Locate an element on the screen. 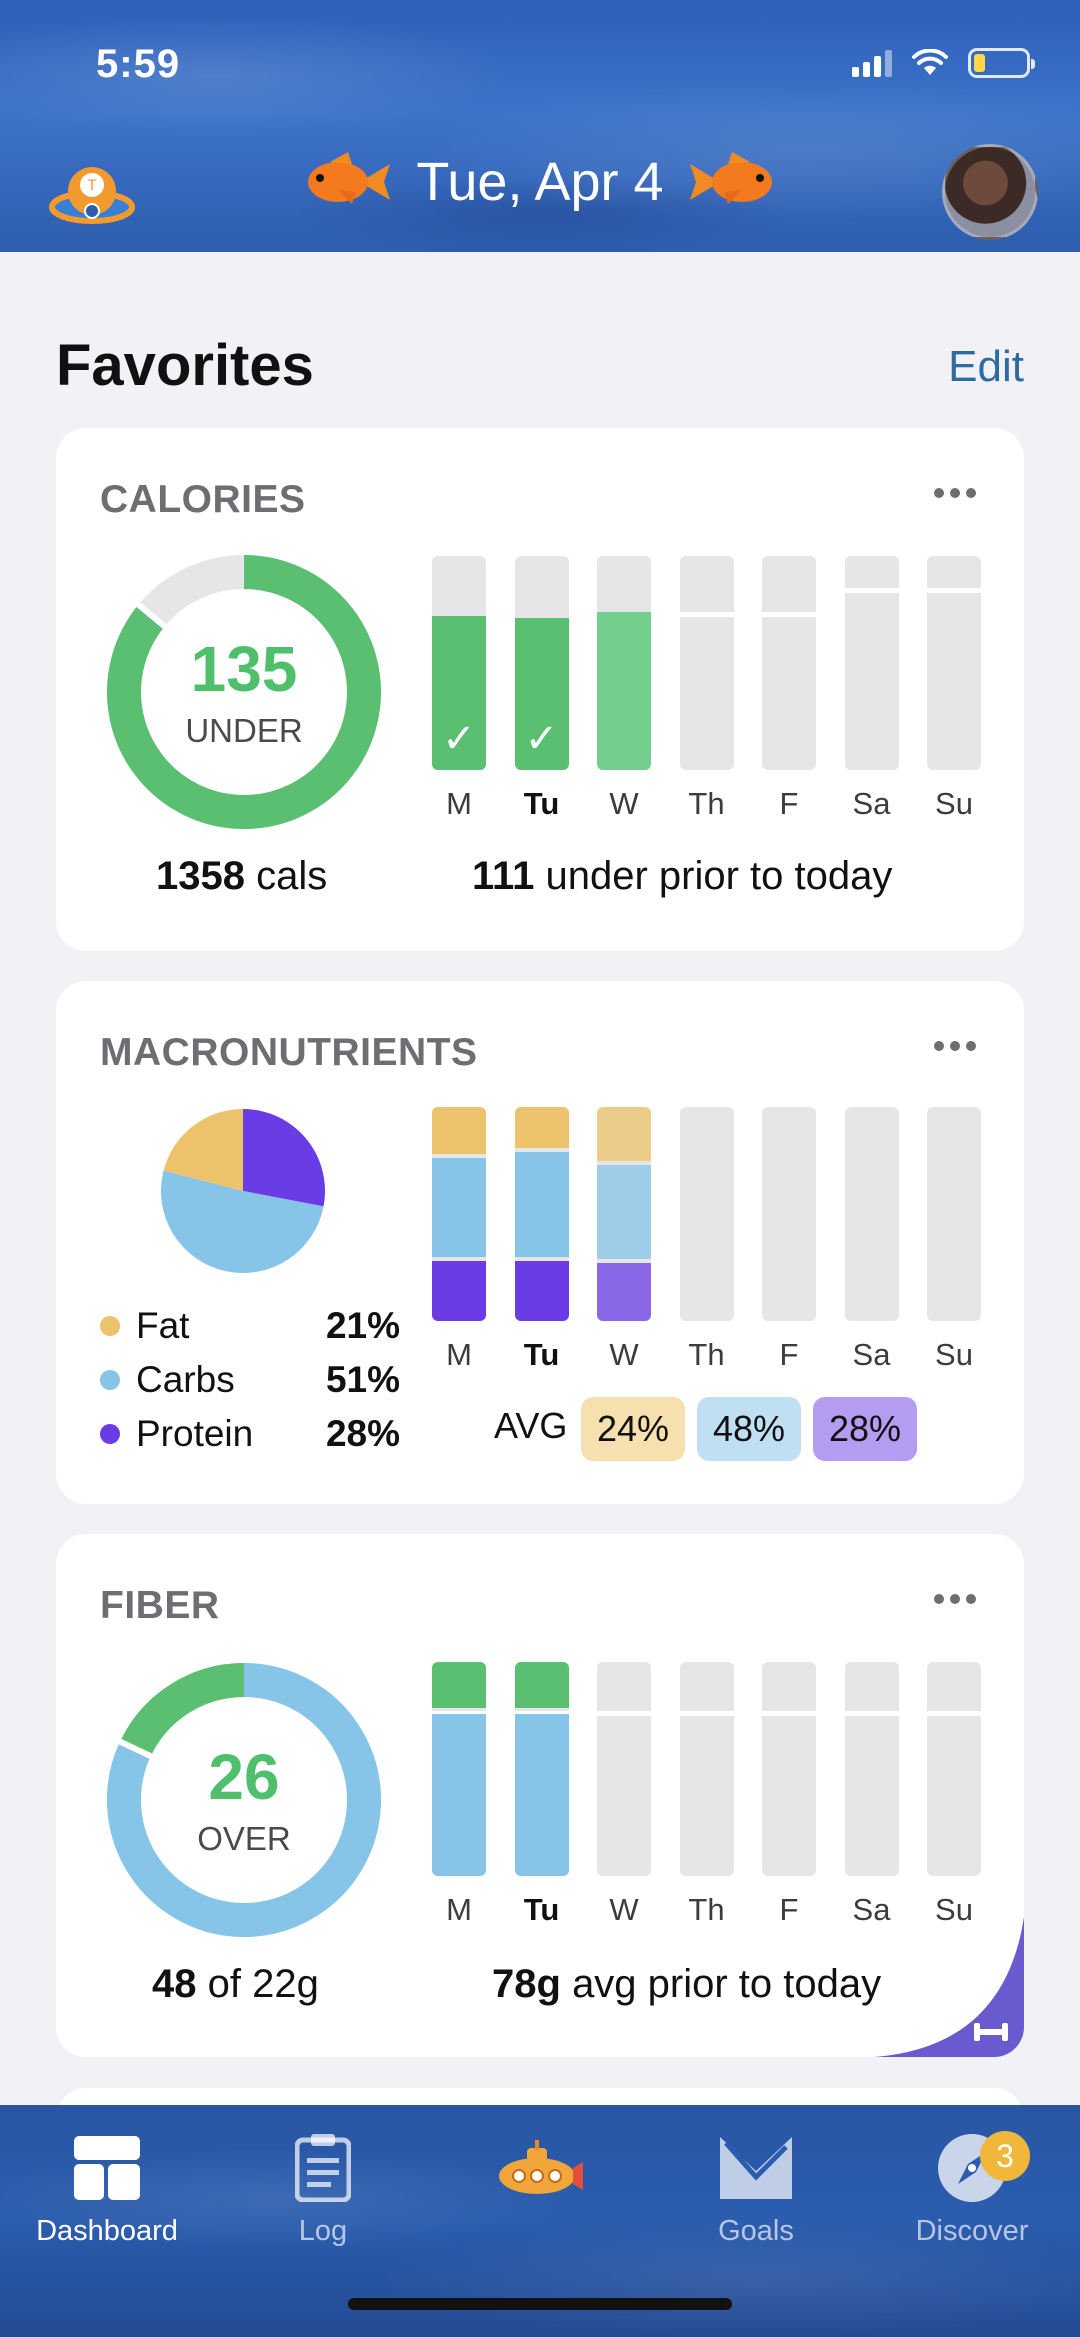 This screenshot has height=2337, width=1080. profile-avatar is located at coordinates (990, 192).